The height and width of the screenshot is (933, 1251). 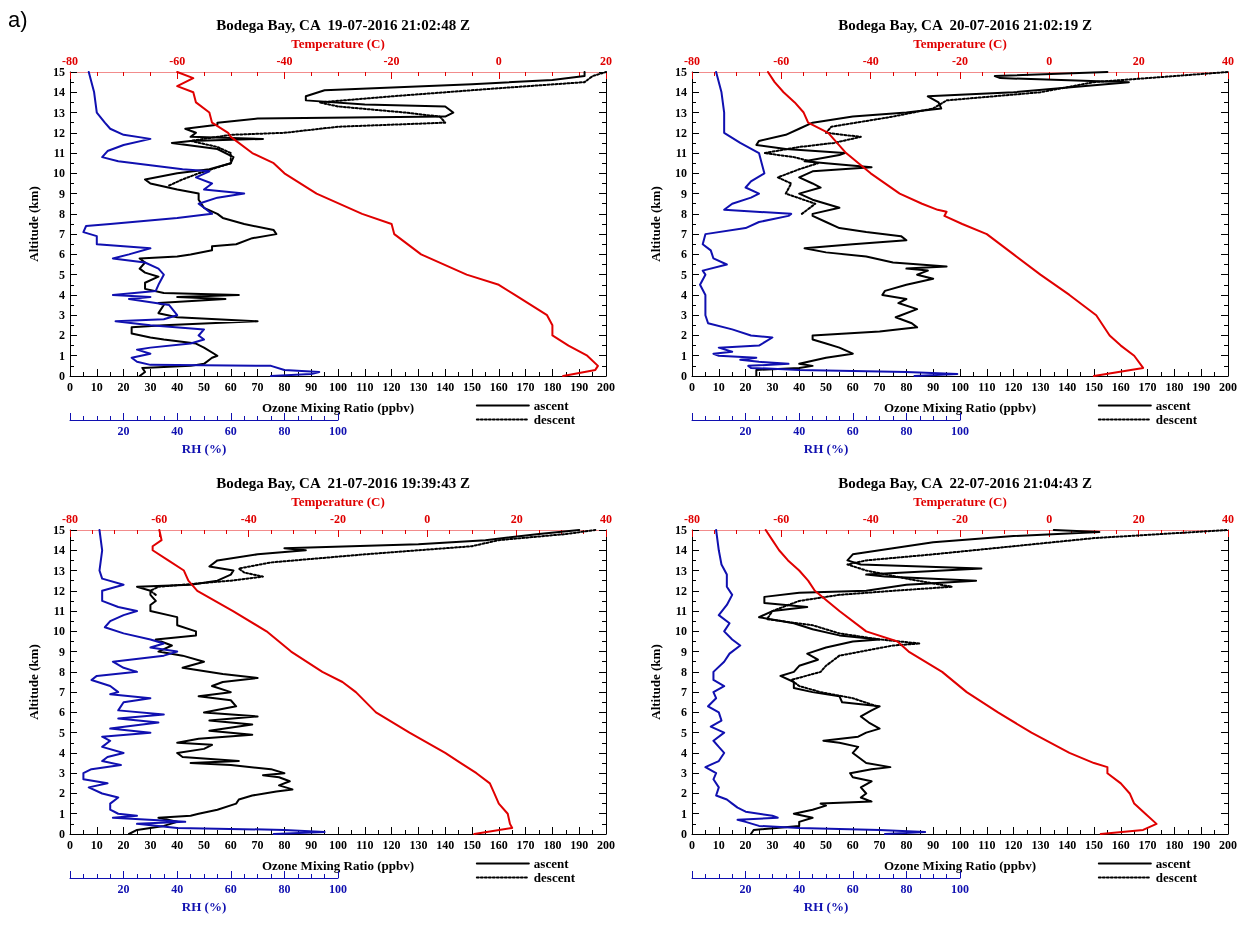 What do you see at coordinates (33, 682) in the screenshot?
I see `y-axis-title: Altitude (km)` at bounding box center [33, 682].